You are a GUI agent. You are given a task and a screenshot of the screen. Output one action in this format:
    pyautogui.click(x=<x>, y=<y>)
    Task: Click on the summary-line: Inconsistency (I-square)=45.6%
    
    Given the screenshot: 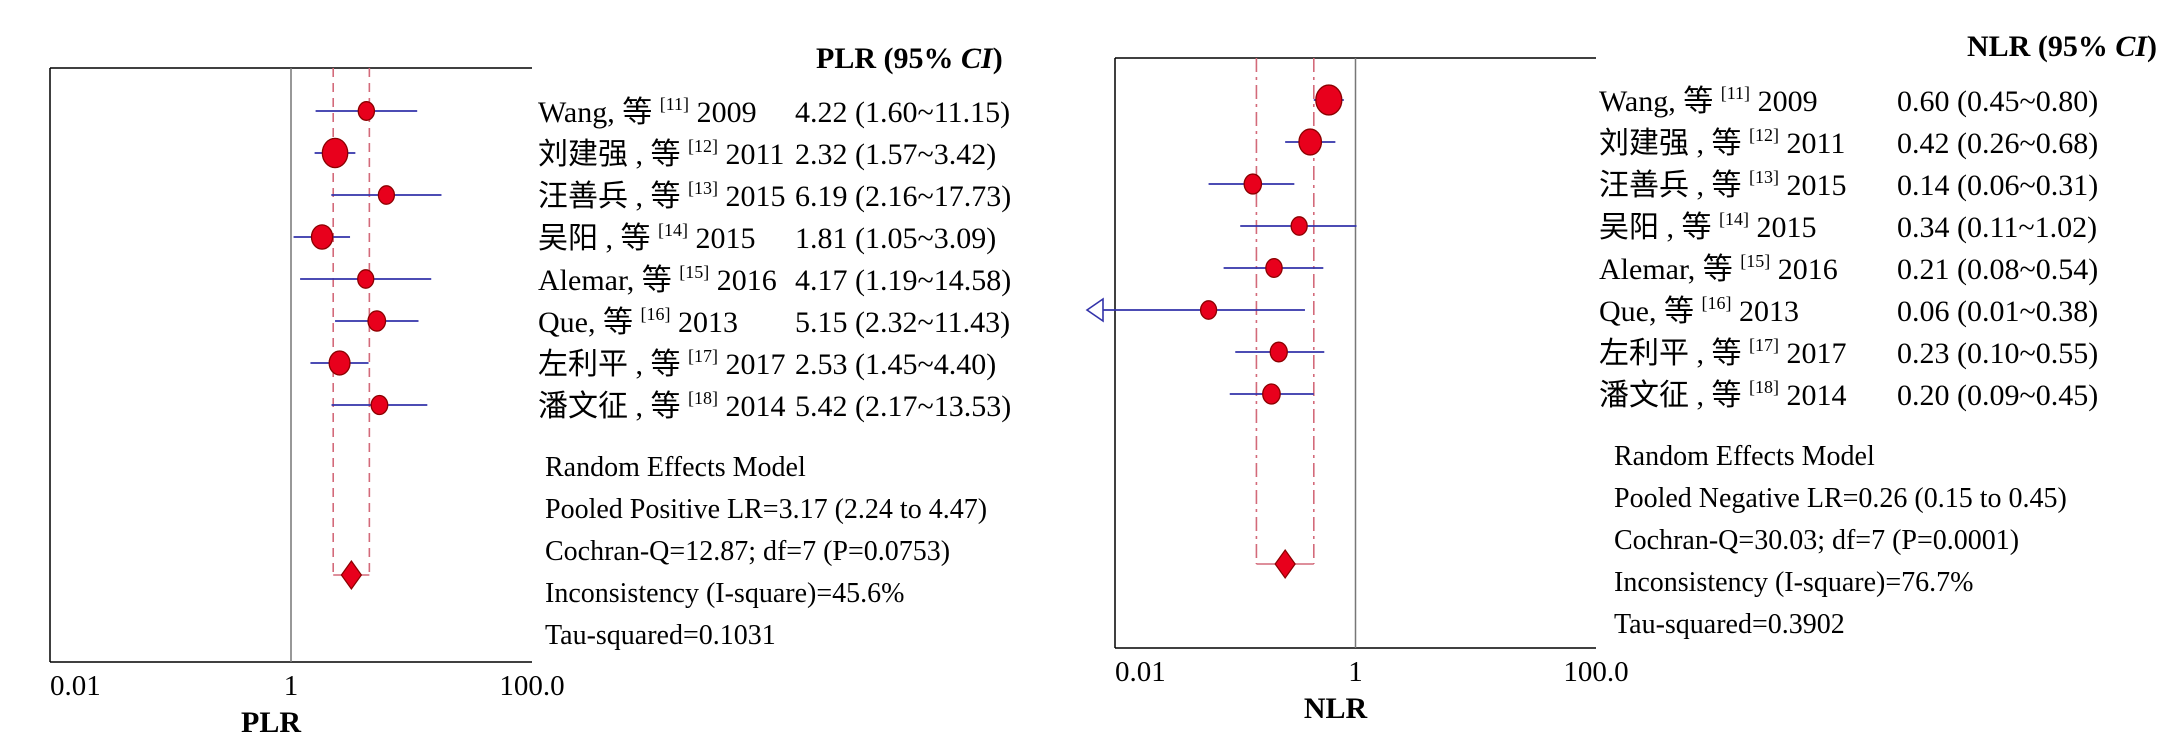 What is the action you would take?
    pyautogui.click(x=724, y=593)
    